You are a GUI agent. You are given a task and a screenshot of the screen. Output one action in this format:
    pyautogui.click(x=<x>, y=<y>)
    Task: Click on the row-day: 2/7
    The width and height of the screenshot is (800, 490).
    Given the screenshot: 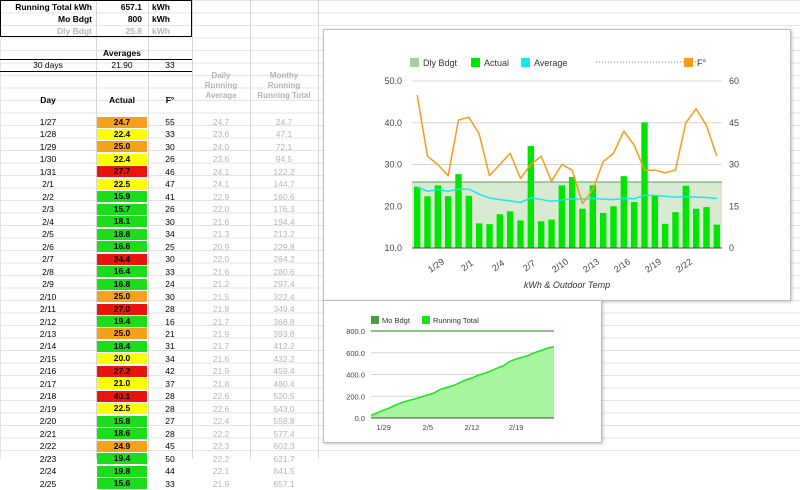 What is the action you would take?
    pyautogui.click(x=48, y=259)
    